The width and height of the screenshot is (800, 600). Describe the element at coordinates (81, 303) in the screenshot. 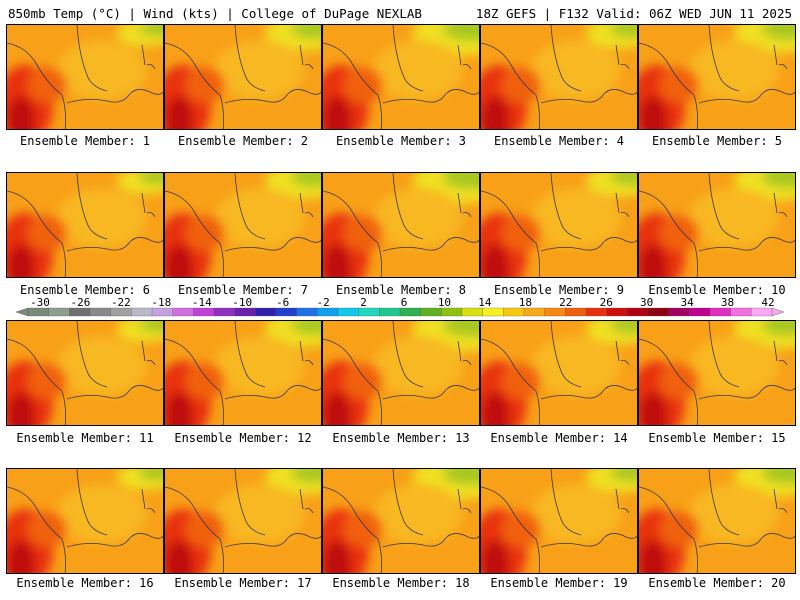

I see `colorbar-tick-label: -26` at that location.